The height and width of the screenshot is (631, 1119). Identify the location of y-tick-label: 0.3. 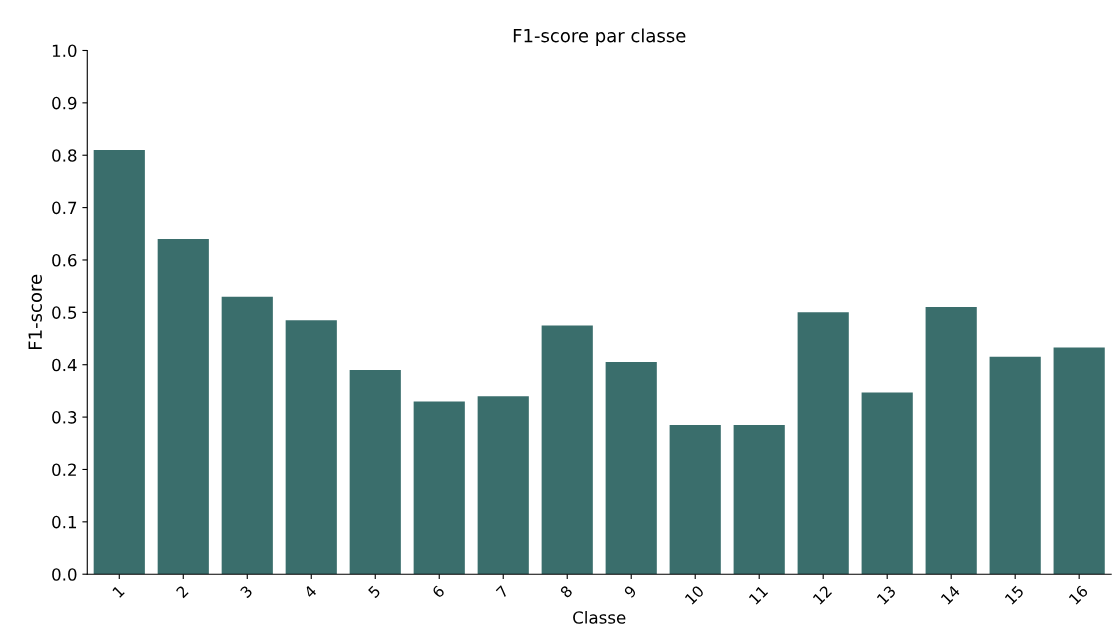
(64, 417).